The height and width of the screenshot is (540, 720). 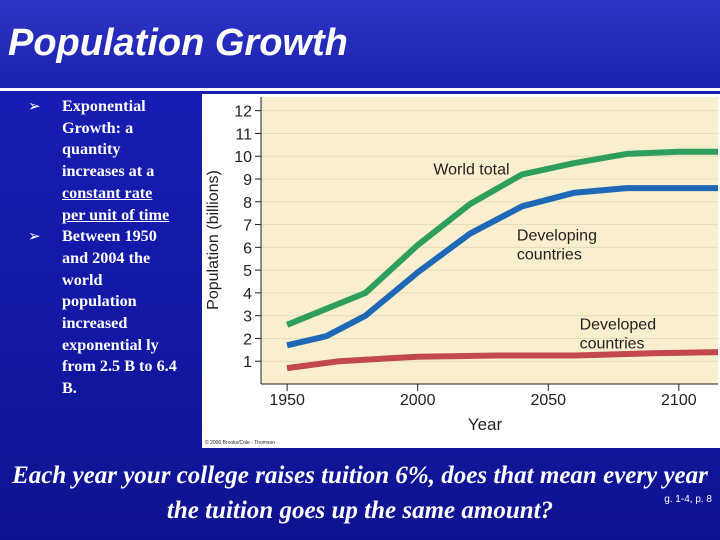 I want to click on x-tick-label: 2050, so click(x=548, y=400).